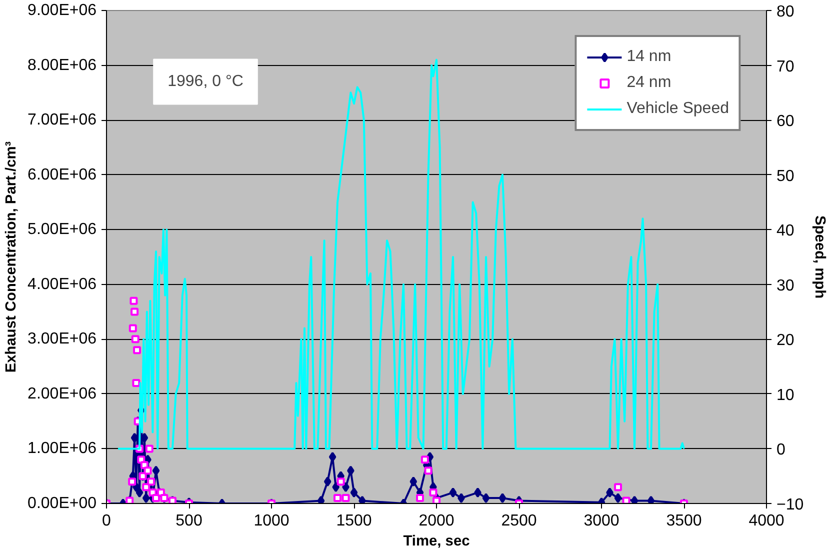 This screenshot has height=552, width=830. What do you see at coordinates (785, 12) in the screenshot?
I see `y2-tick-label: 80` at bounding box center [785, 12].